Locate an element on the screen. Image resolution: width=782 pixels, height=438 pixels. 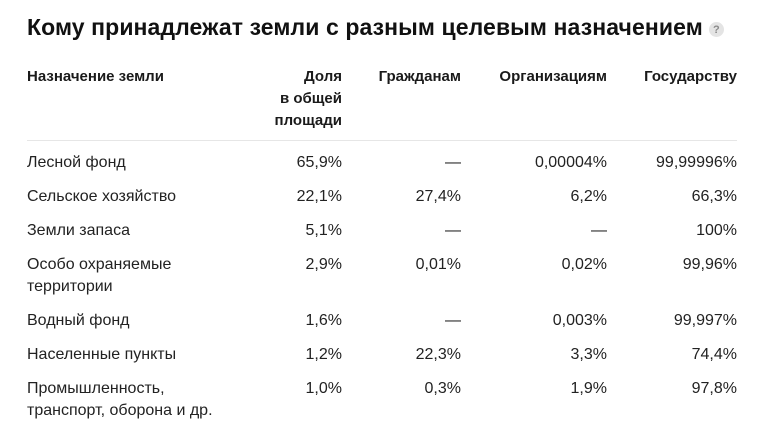
cell-share: 1,6% is located at coordinates (323, 320).